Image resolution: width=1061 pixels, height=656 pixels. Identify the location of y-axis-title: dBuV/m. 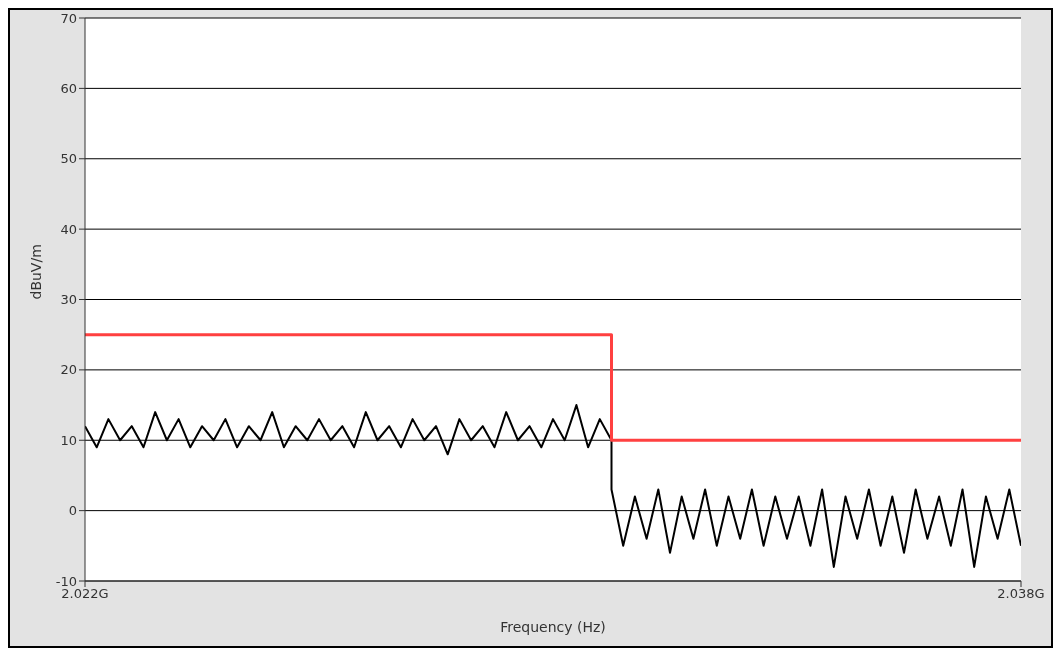
(35, 272).